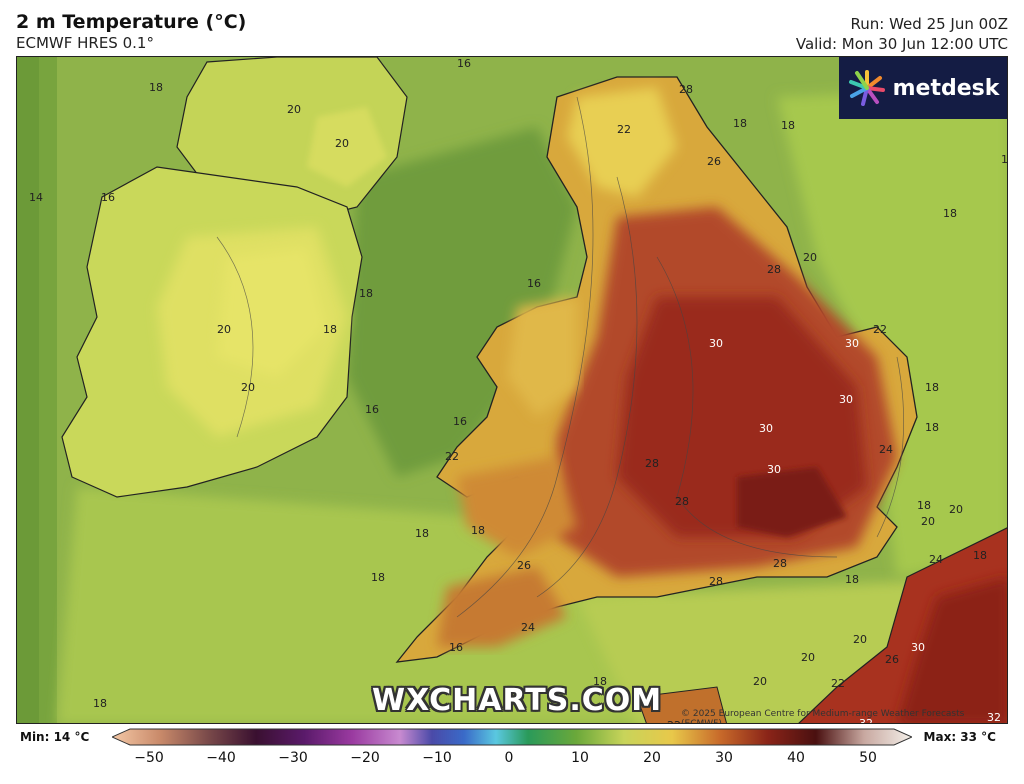 Image resolution: width=1024 pixels, height=784 pixels. Describe the element at coordinates (796, 758) in the screenshot. I see `colorbar-tick: 40` at that location.